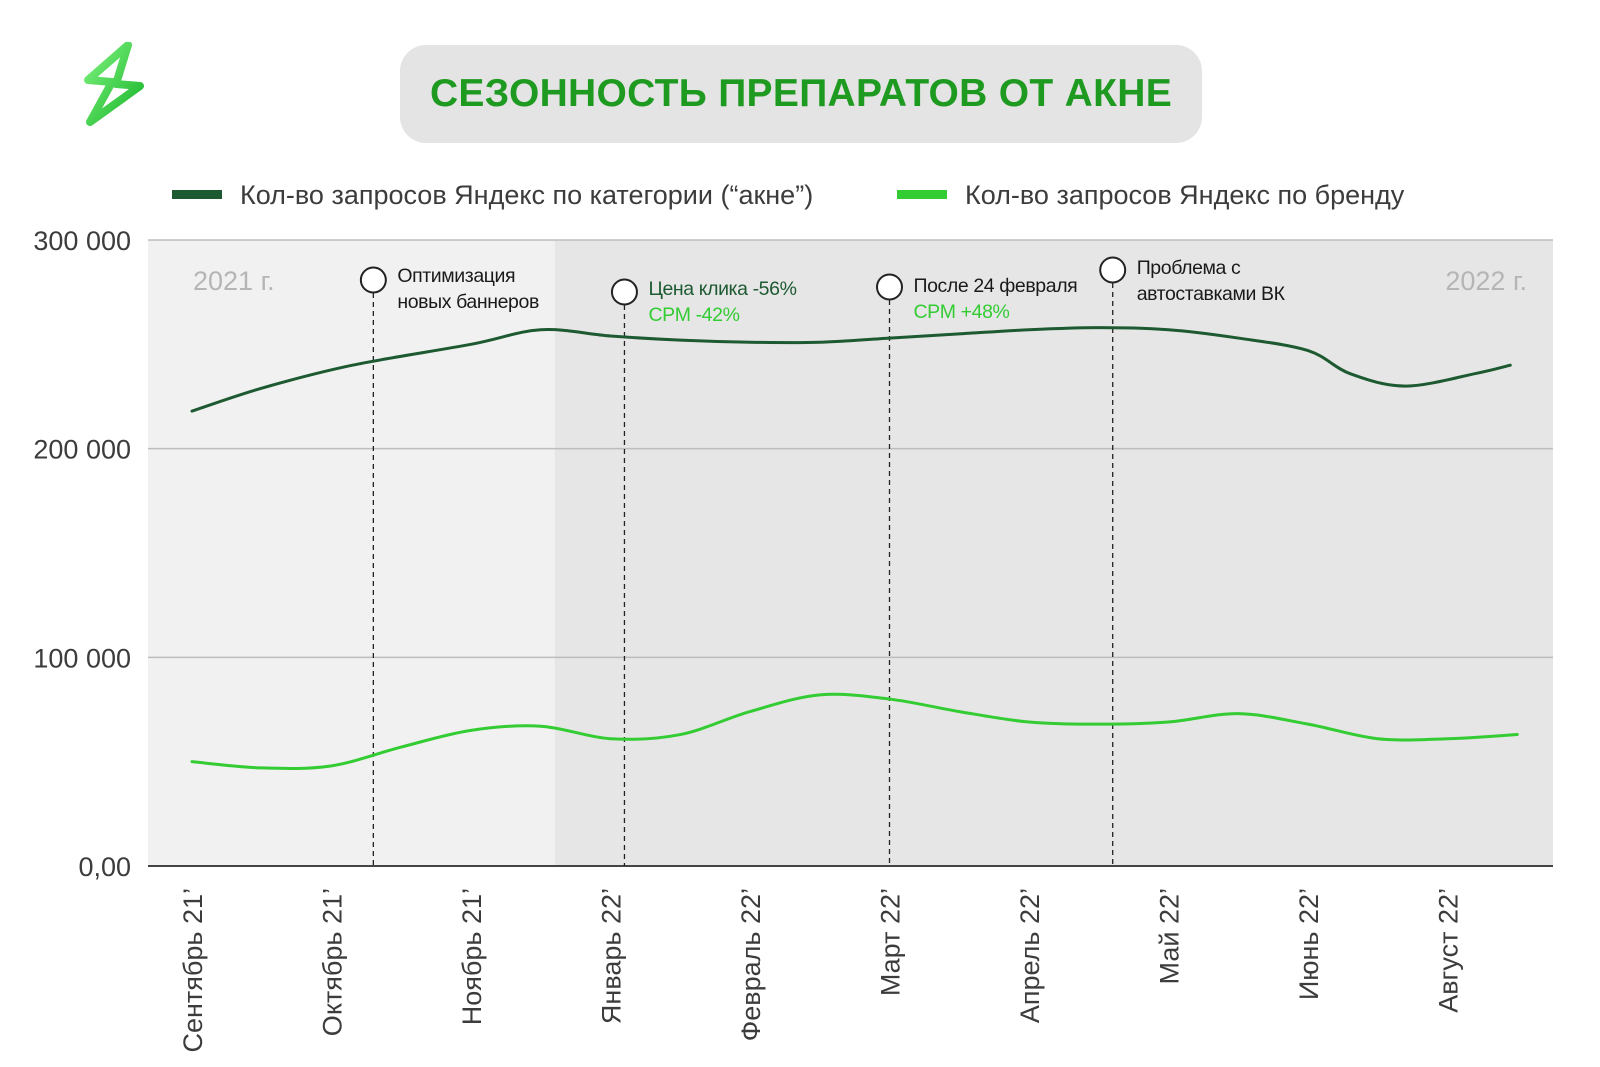 This screenshot has height=1067, width=1600. What do you see at coordinates (472, 956) in the screenshot?
I see `x-tick-label: Ноябрь 21’` at bounding box center [472, 956].